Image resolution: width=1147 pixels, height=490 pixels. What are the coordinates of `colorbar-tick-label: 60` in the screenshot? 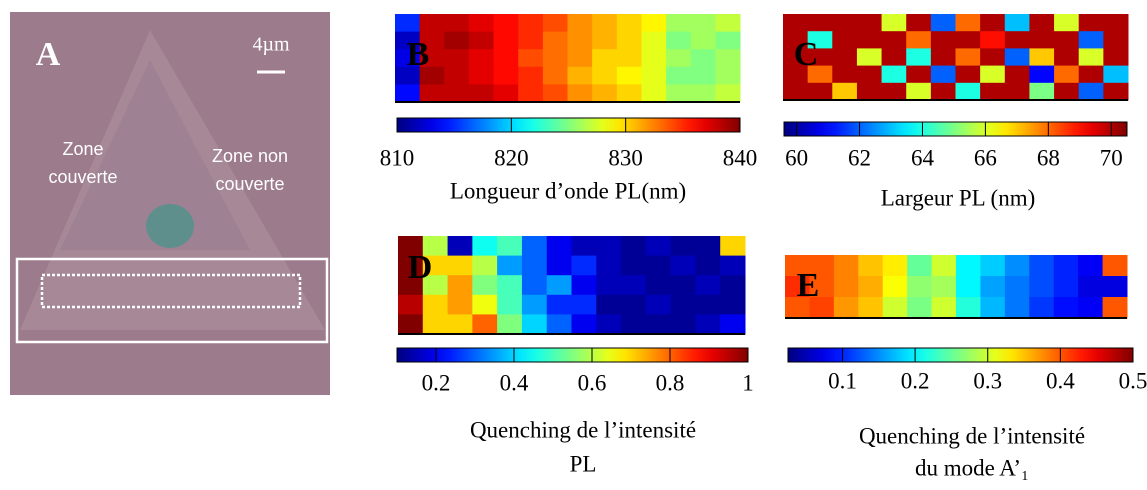 It's located at (796, 157).